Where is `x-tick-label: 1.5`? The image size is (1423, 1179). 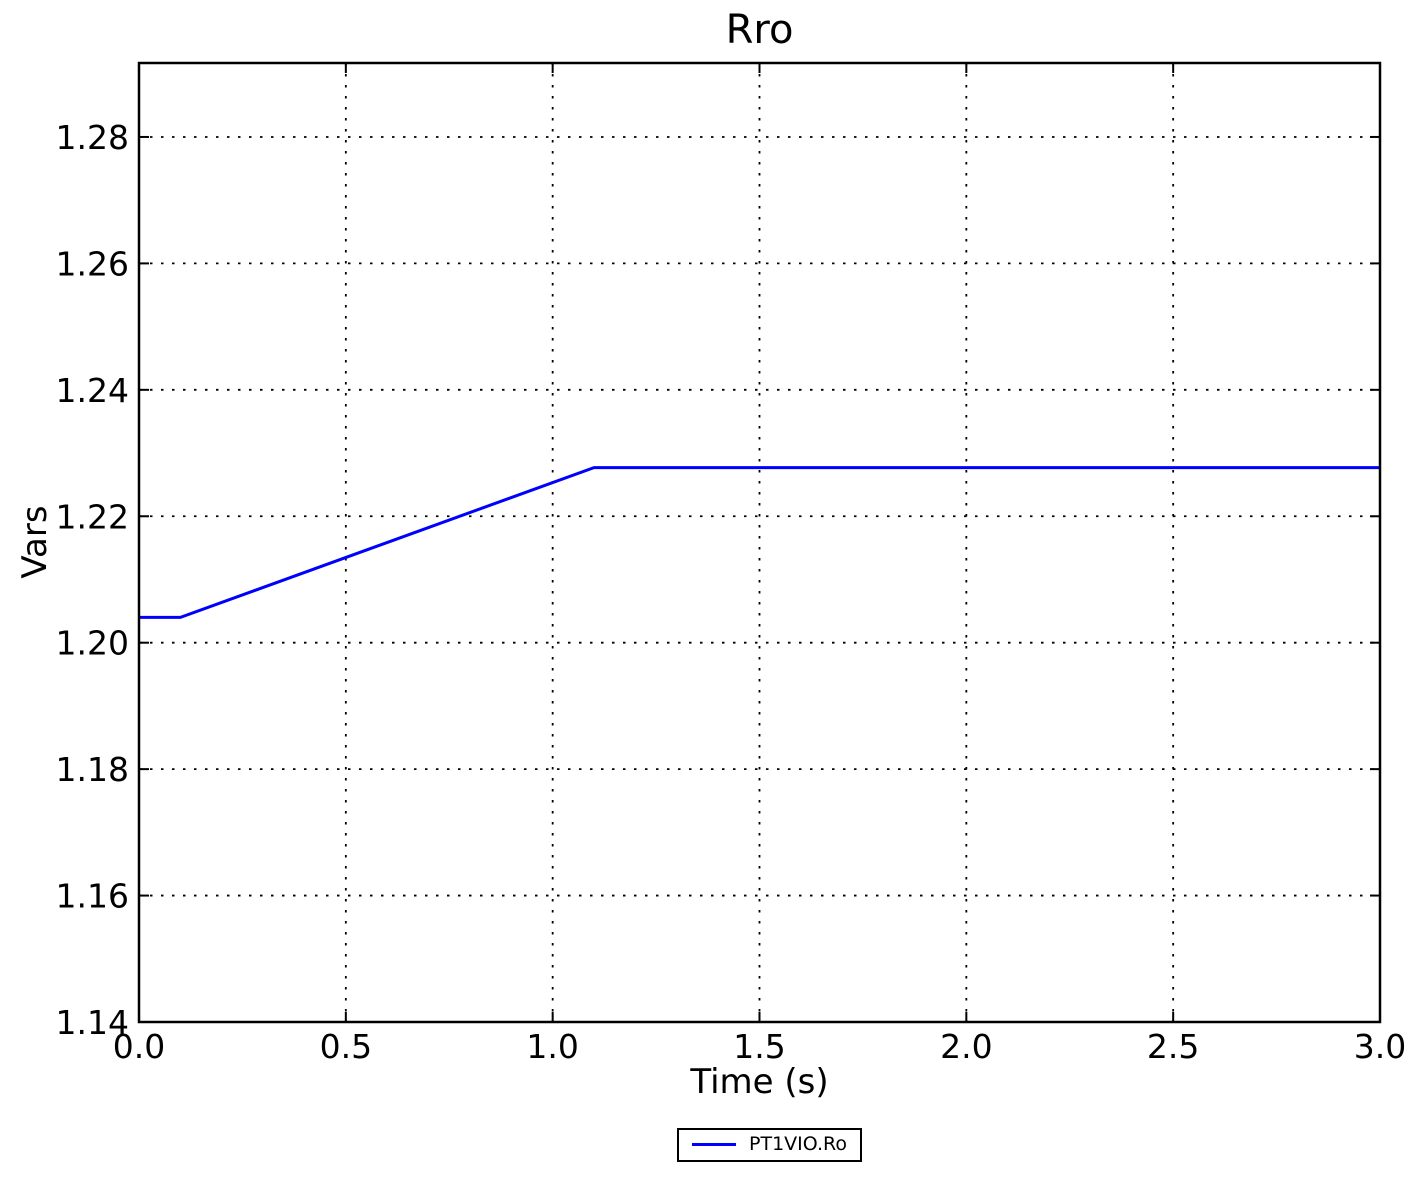 x-tick-label: 1.5 is located at coordinates (759, 1046).